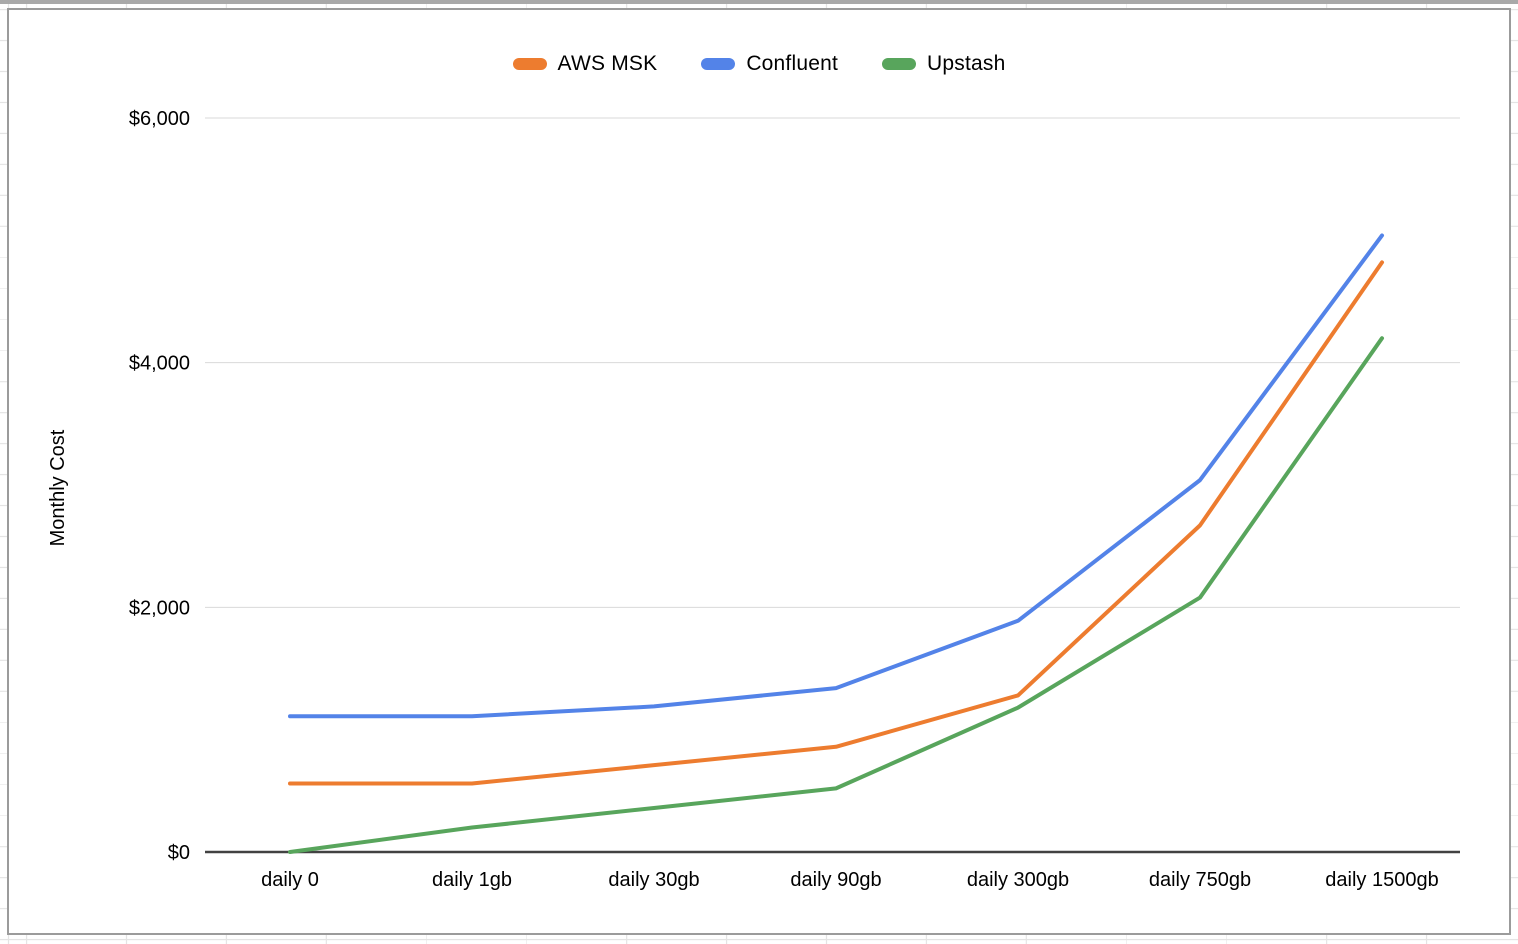  I want to click on toolbar-divider, so click(759, 2).